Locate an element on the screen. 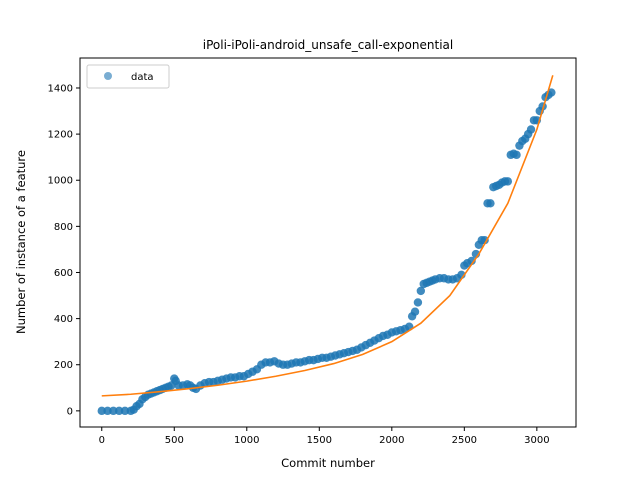 This screenshot has height=480, width=640. x-tick-label: 2000 is located at coordinates (391, 440).